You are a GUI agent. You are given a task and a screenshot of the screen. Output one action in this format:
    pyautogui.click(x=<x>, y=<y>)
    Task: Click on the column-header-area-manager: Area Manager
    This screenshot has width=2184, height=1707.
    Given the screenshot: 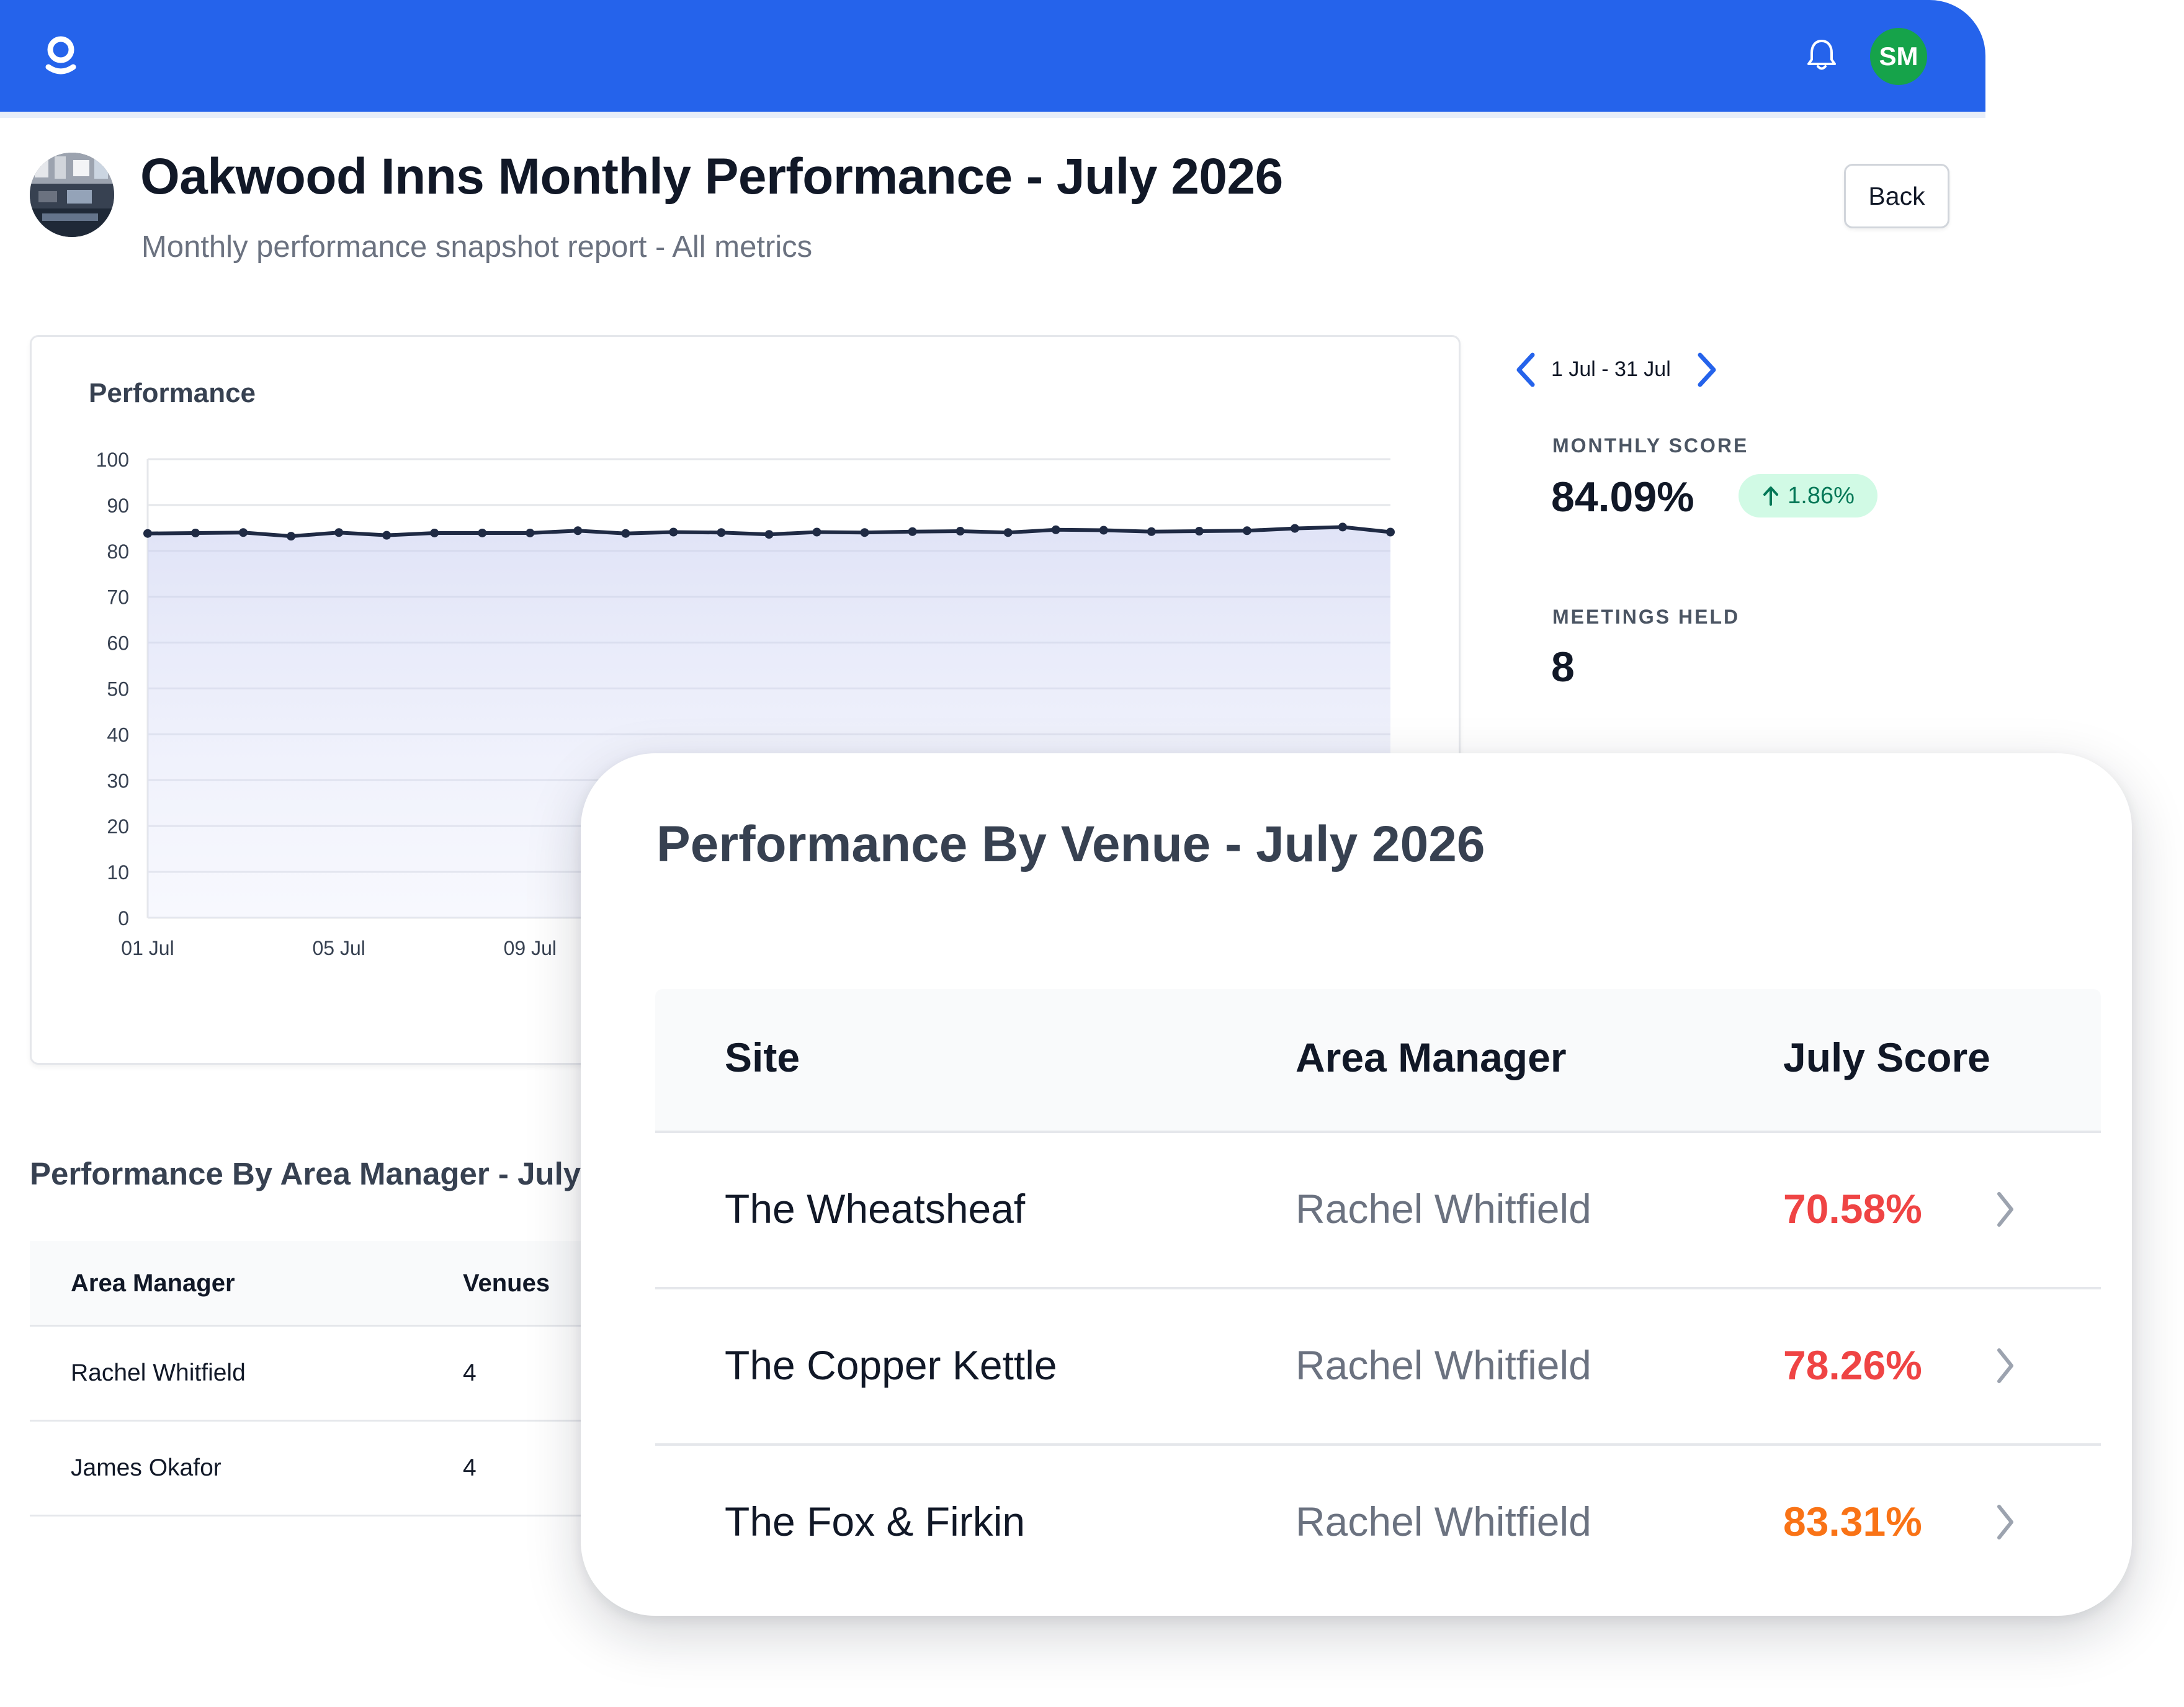 What is the action you would take?
    pyautogui.click(x=1432, y=1057)
    